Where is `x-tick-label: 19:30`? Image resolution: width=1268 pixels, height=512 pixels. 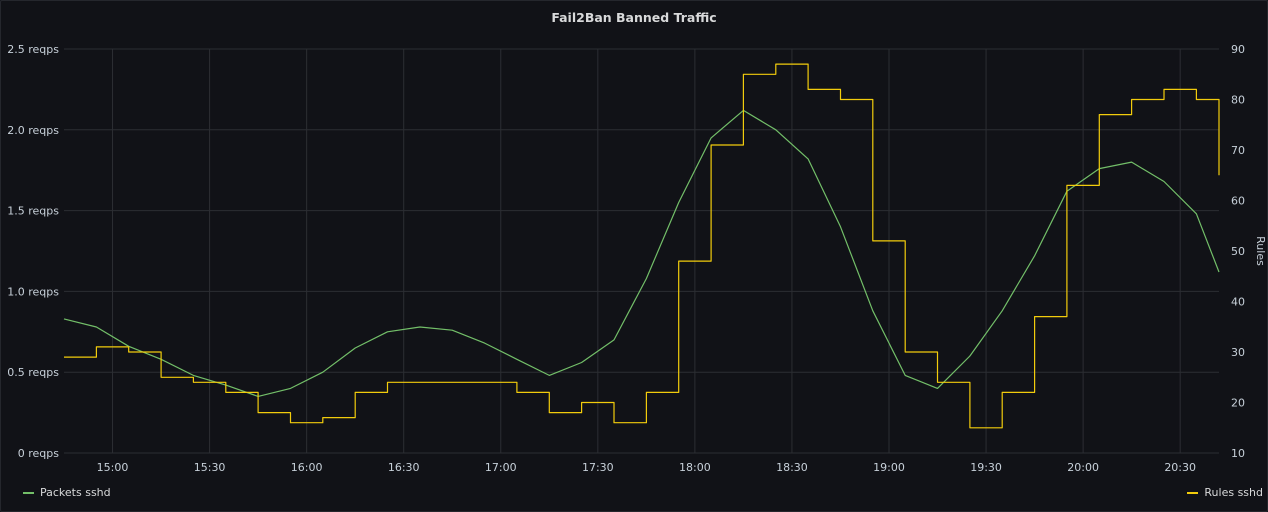
x-tick-label: 19:30 is located at coordinates (986, 467).